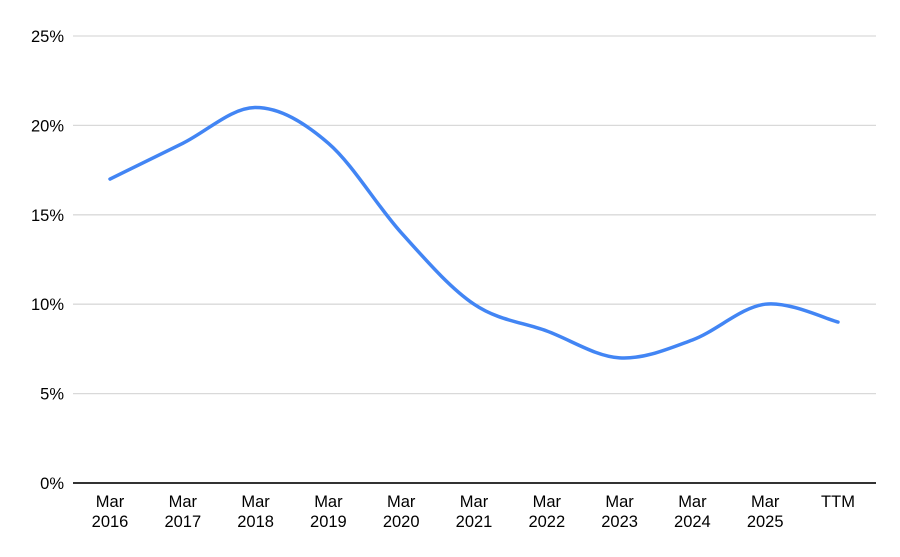 The height and width of the screenshot is (557, 900). Describe the element at coordinates (110, 522) in the screenshot. I see `x-axis-tick-label: 2016` at that location.